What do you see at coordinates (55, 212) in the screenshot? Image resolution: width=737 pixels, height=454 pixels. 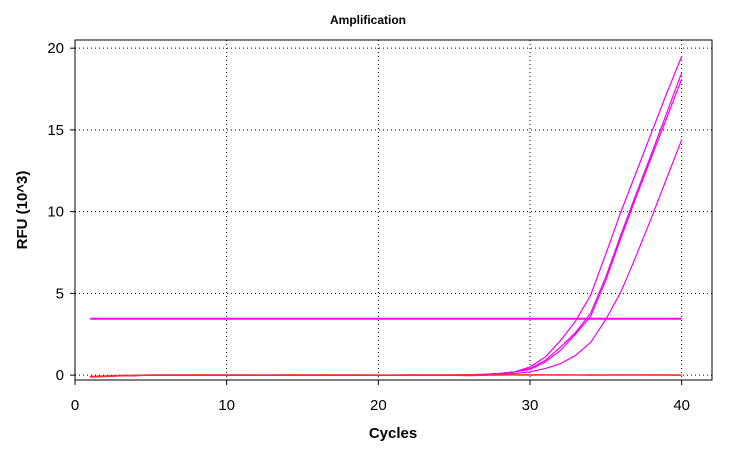 I see `y-tick-label: 10` at bounding box center [55, 212].